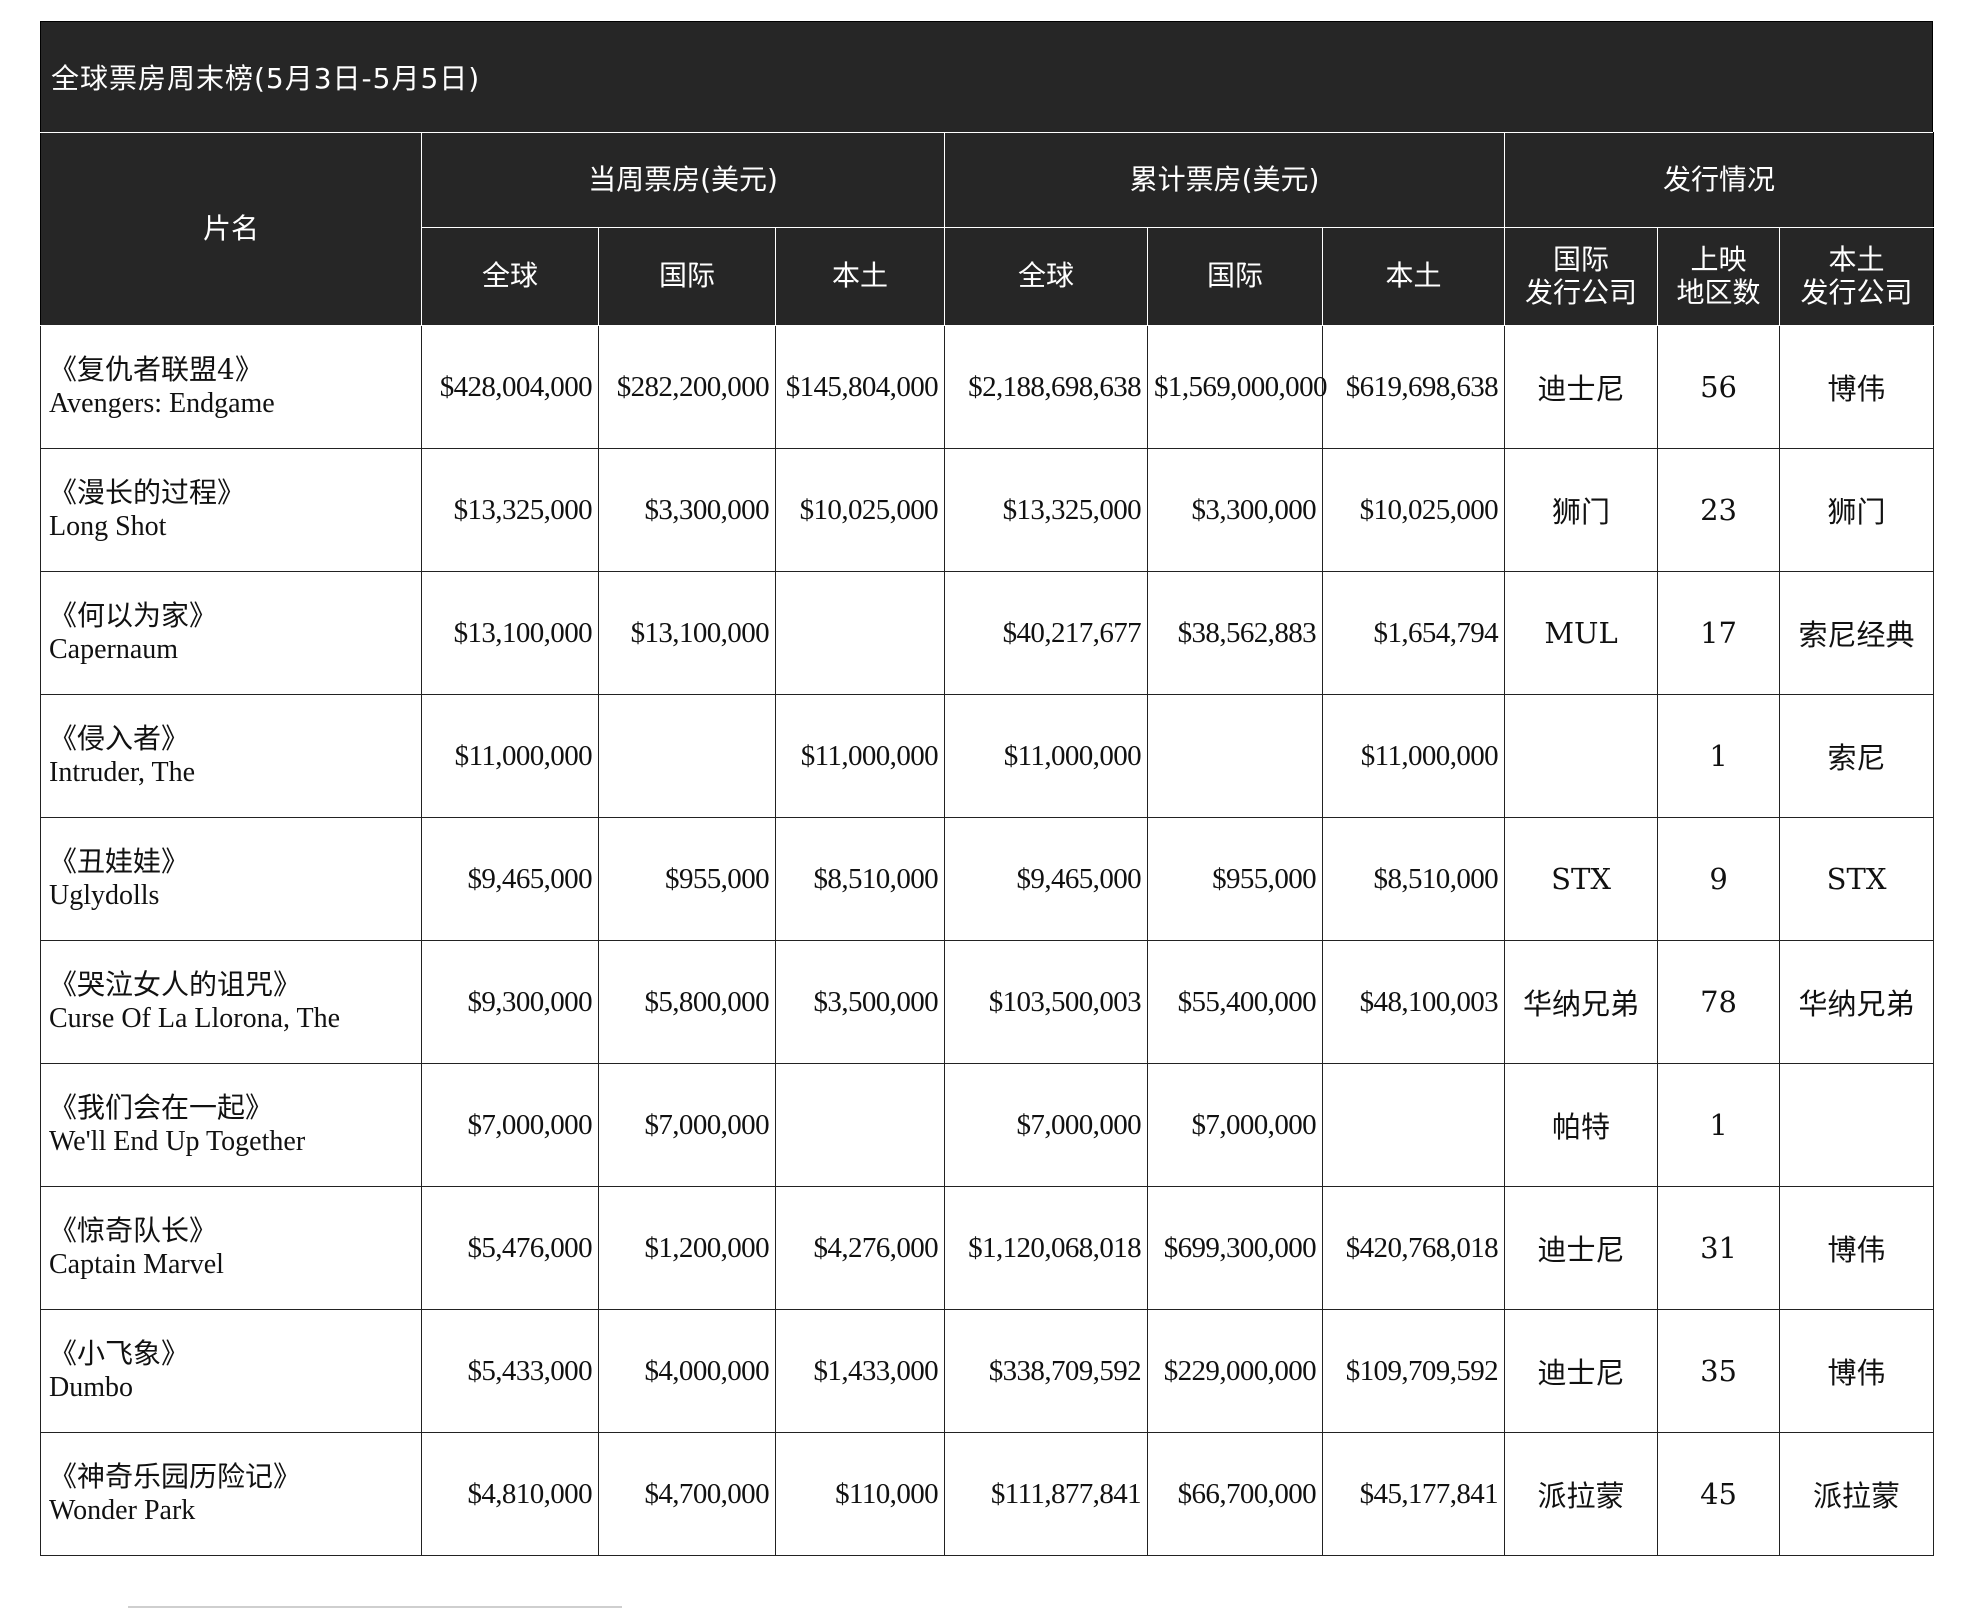  I want to click on cell-weekly-intl: $5,800,000, so click(687, 1002).